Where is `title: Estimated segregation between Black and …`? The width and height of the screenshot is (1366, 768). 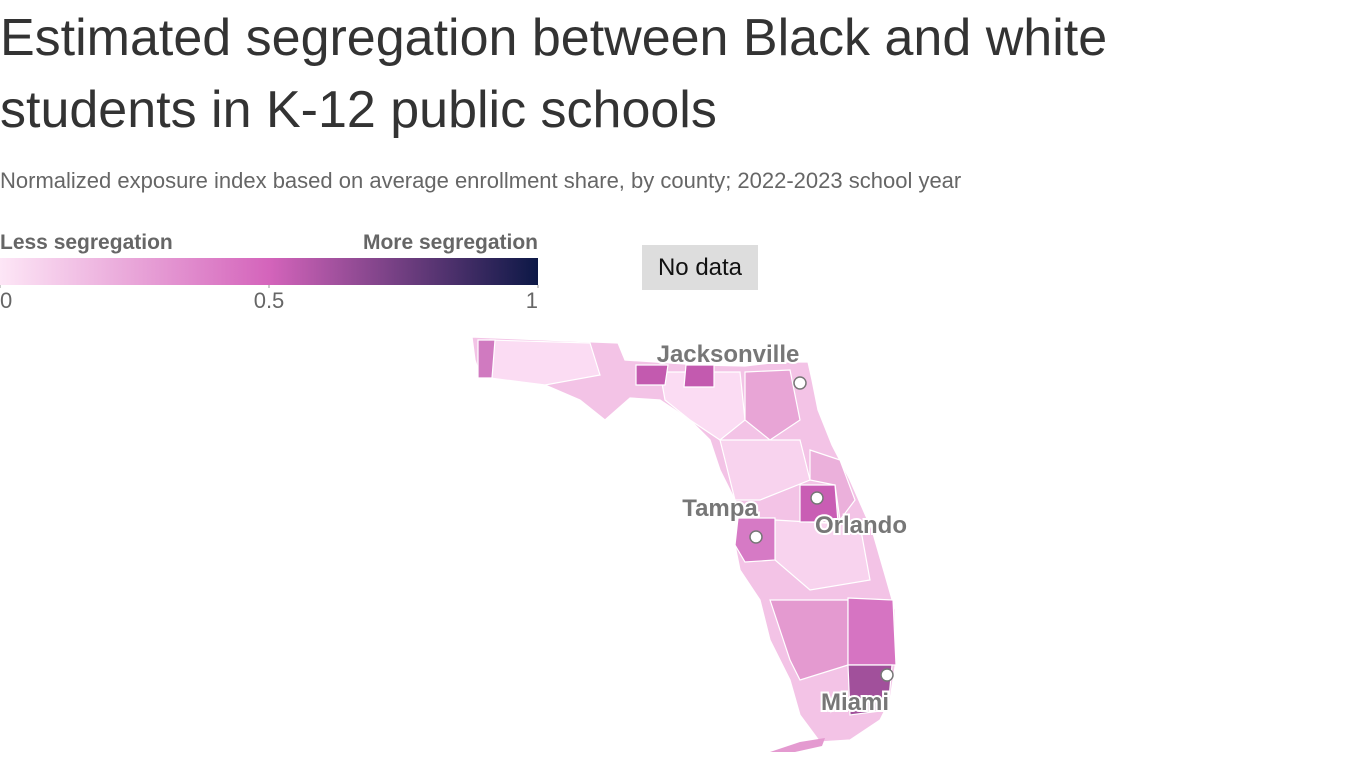
title: Estimated segregation between Black and … is located at coordinates (554, 74).